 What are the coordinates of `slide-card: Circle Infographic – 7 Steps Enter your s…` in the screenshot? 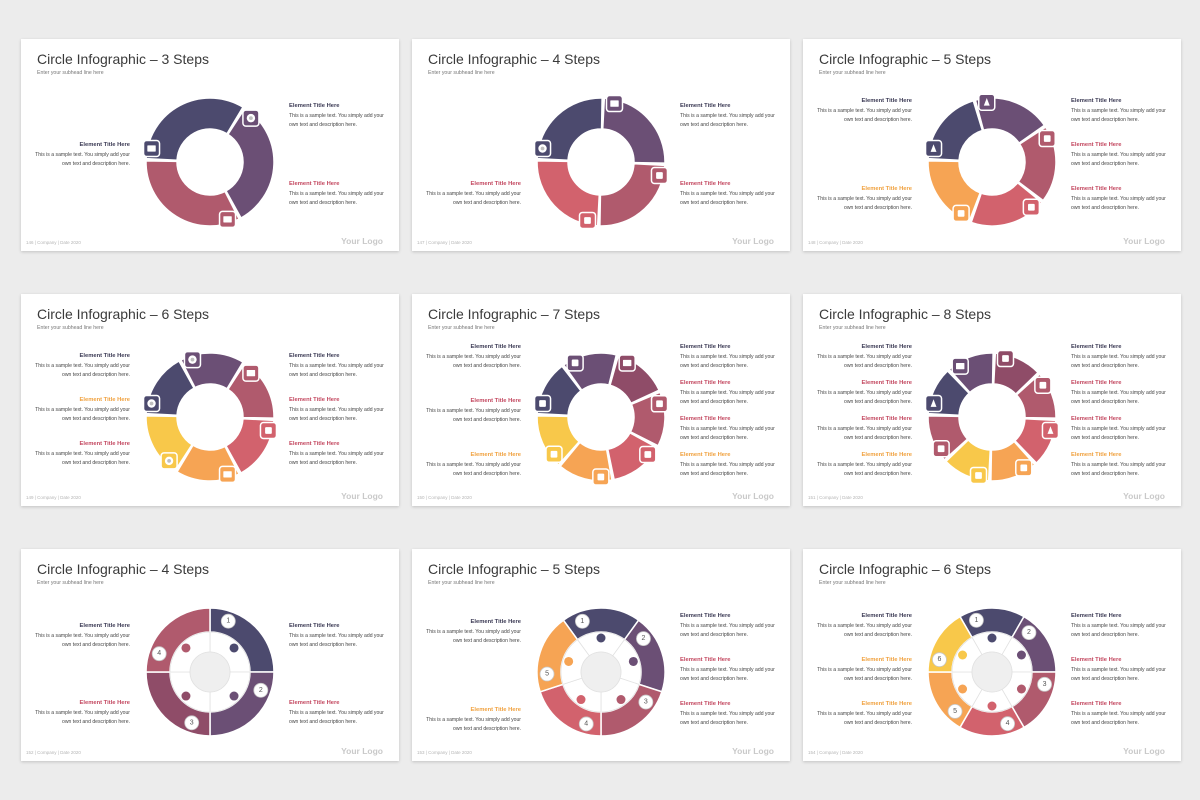 It's located at (601, 400).